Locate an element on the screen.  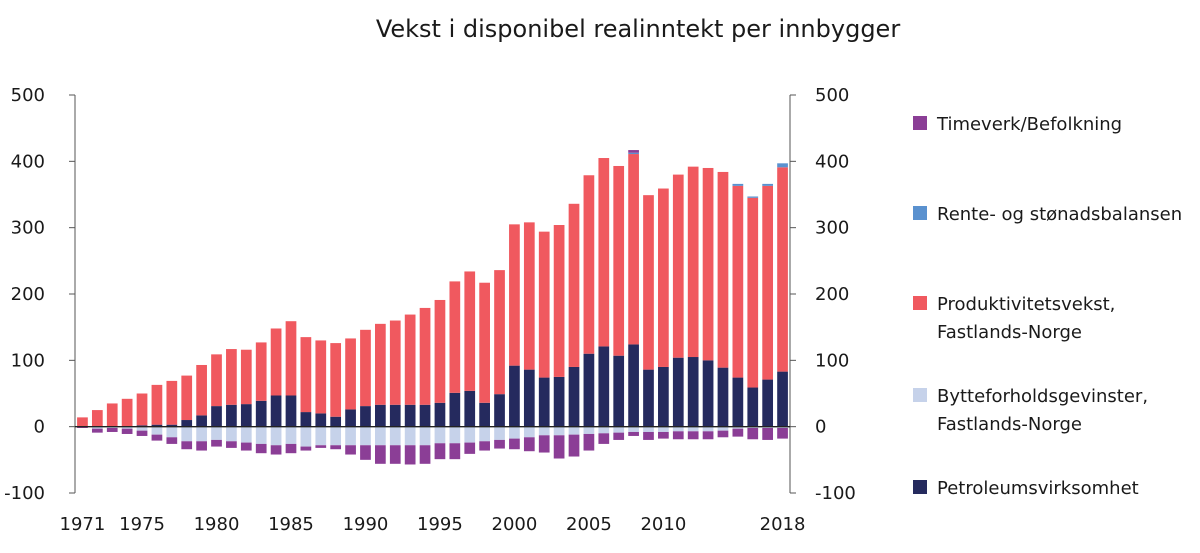
y-tick-label-left: 0 is located at coordinates (39, 427).